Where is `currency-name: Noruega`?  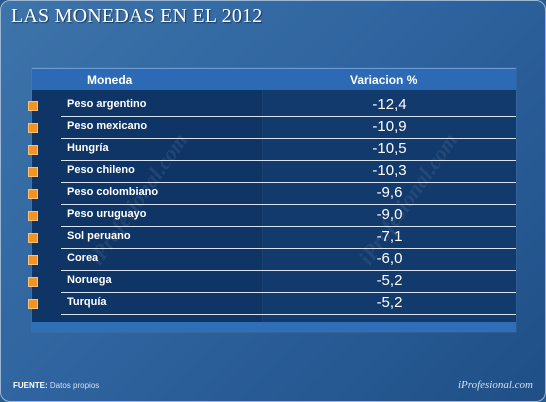
currency-name: Noruega is located at coordinates (89, 280).